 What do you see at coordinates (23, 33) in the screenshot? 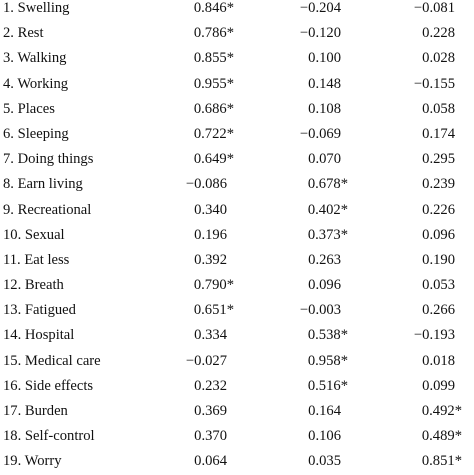
I see `item-label: 2. Rest` at bounding box center [23, 33].